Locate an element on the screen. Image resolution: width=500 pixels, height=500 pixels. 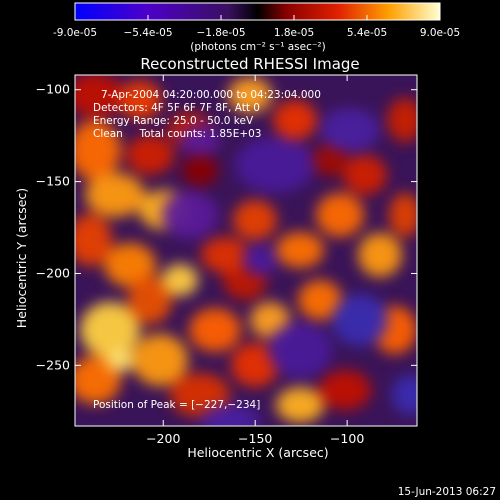
colorbar-frame is located at coordinates (257, 11).